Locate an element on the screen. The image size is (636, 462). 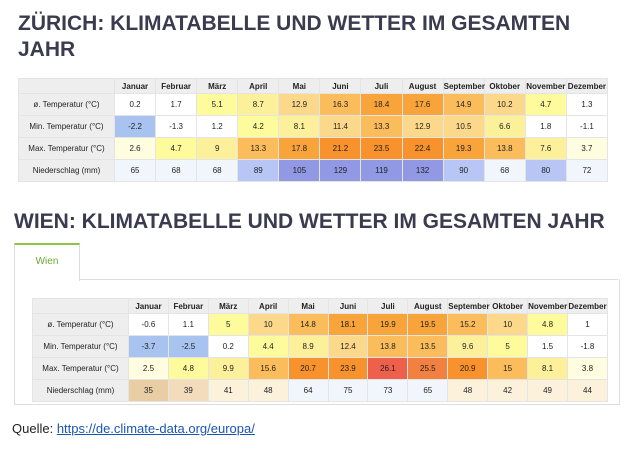
value-cell: 1.1 is located at coordinates (188, 324).